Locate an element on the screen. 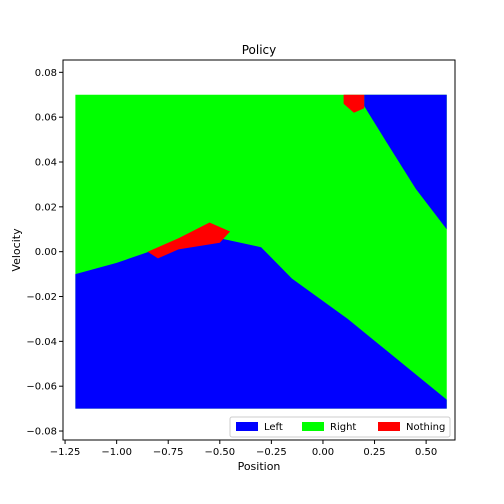 This screenshot has width=504, height=504. x-tick-label: 0.25 is located at coordinates (374, 452).